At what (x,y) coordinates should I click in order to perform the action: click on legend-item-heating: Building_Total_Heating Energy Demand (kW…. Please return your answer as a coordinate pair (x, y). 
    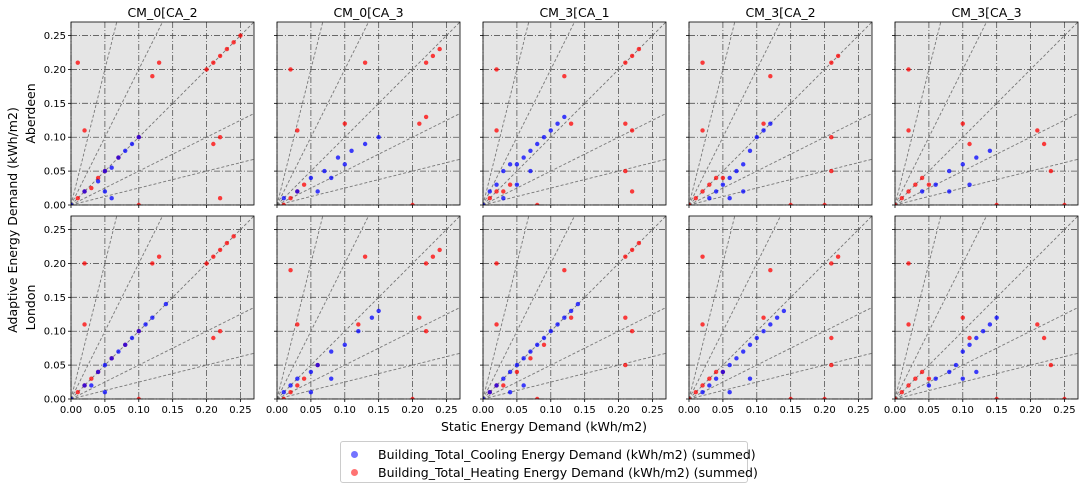
    Looking at the image, I should click on (554, 472).